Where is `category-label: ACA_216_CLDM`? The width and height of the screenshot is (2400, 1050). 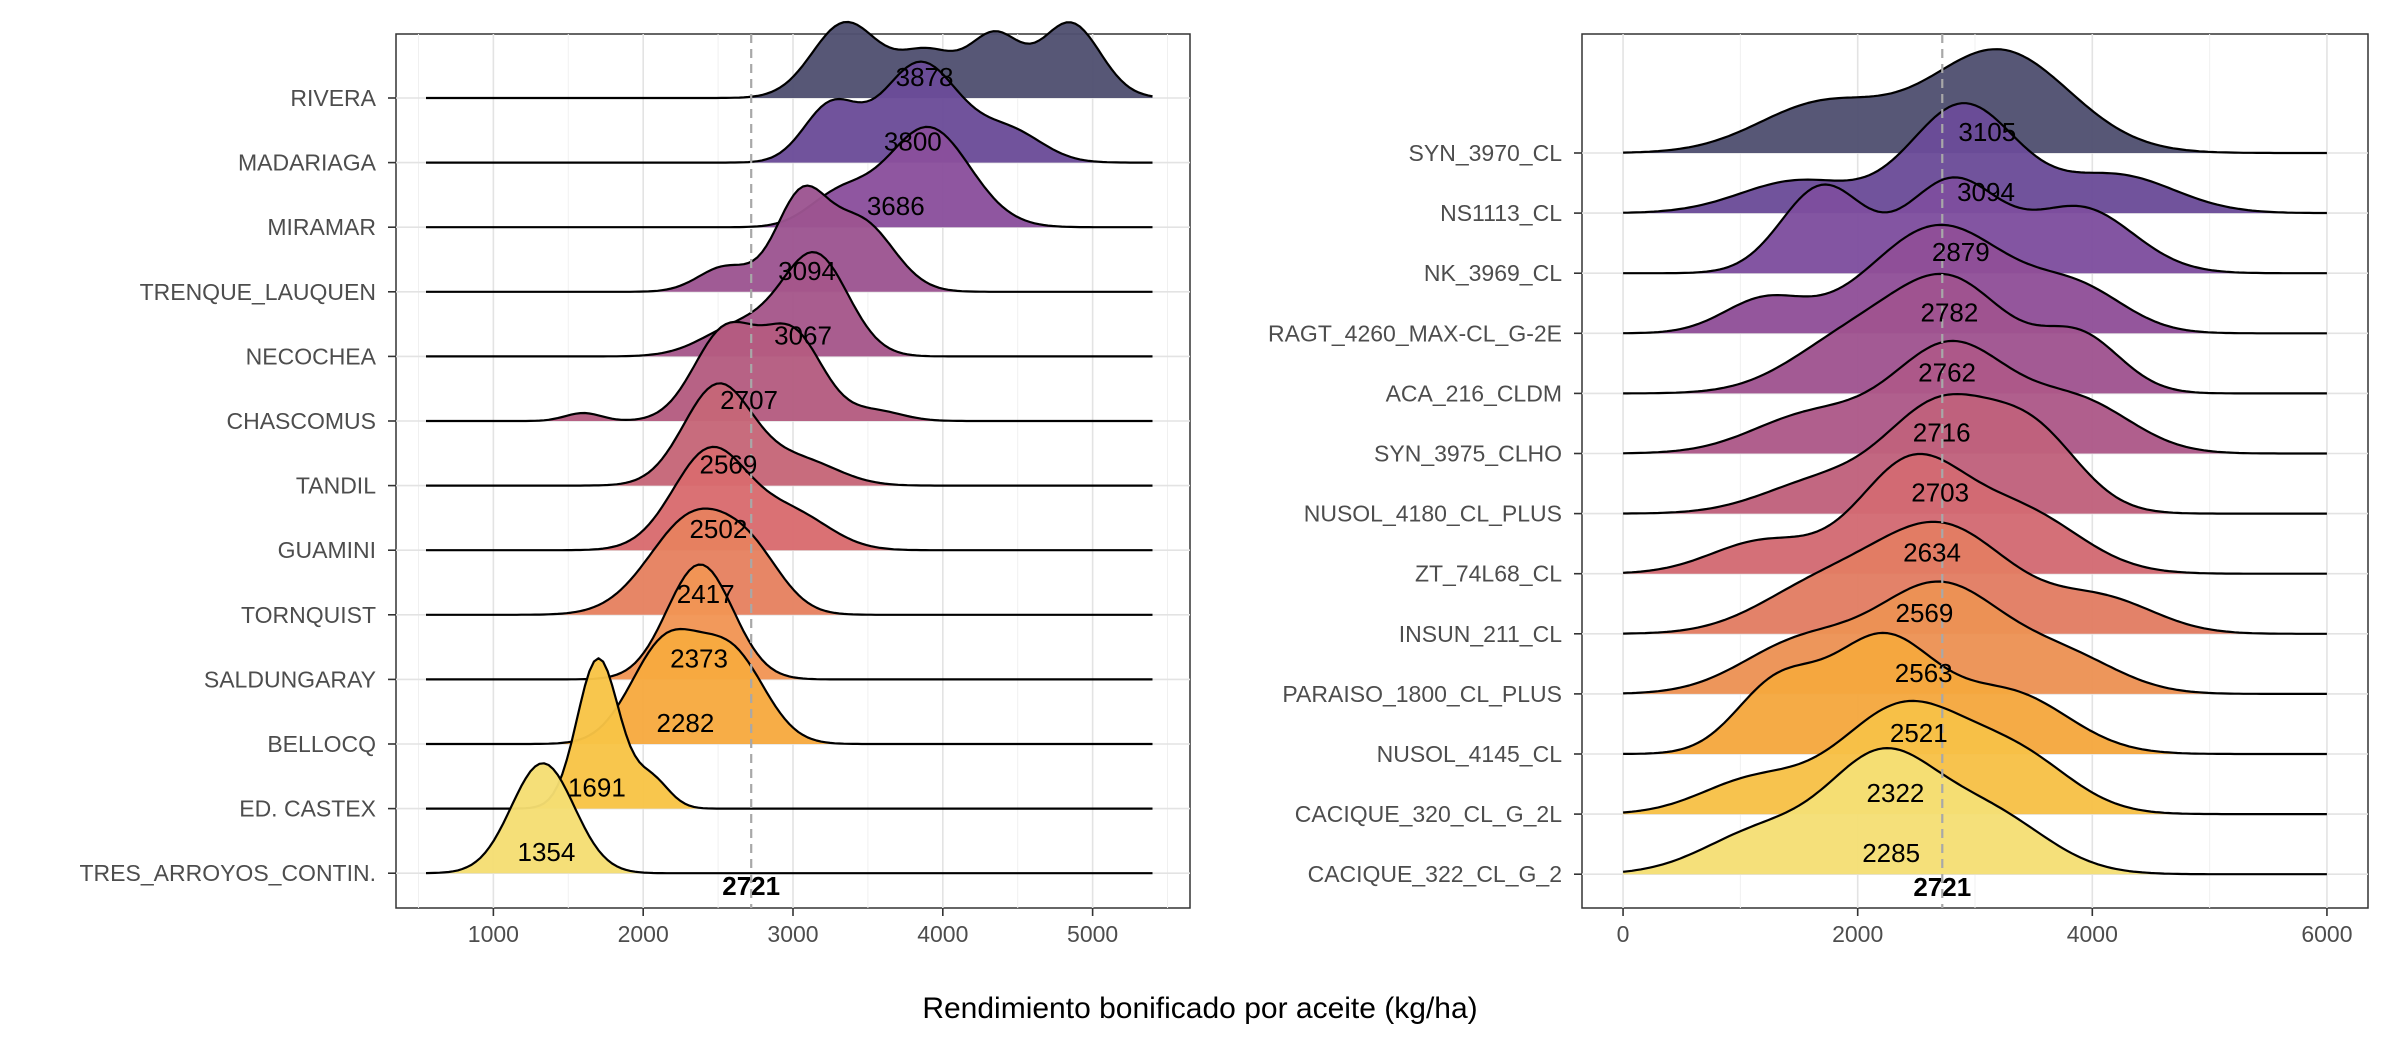
category-label: ACA_216_CLDM is located at coordinates (1474, 393).